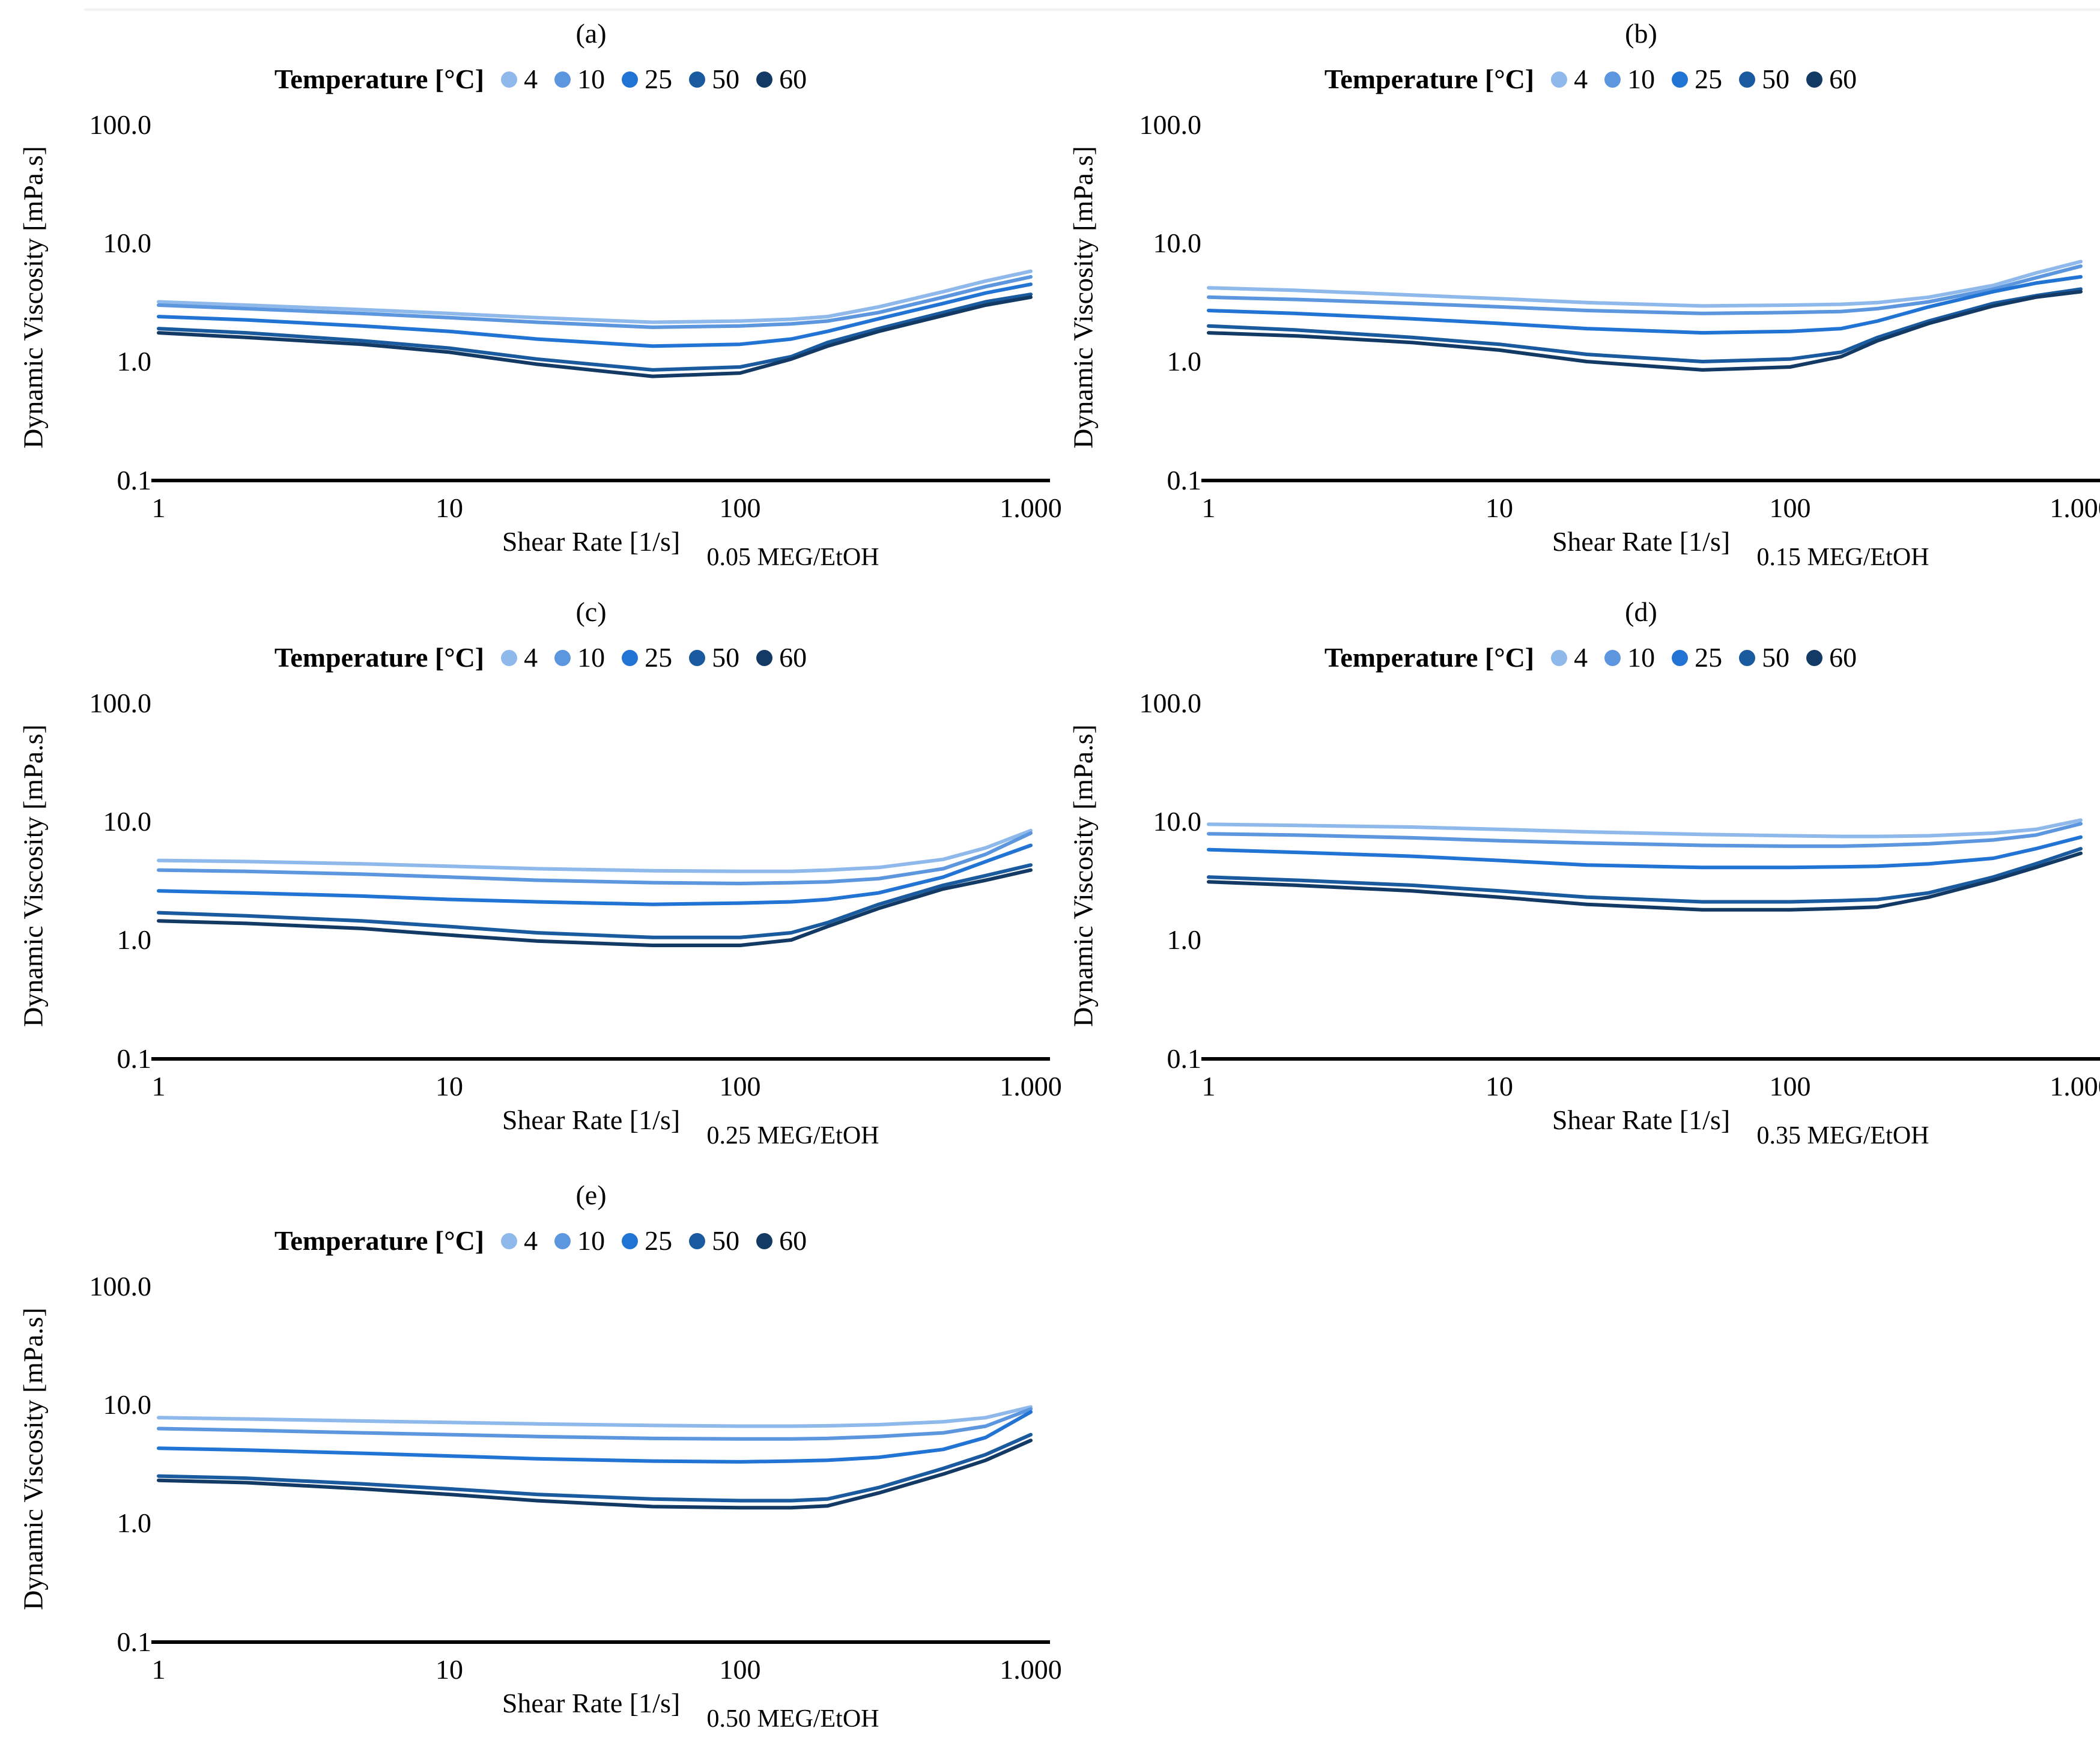  Describe the element at coordinates (1842, 557) in the screenshot. I see `meg-etoh-ratio-label: 0.15 MEG/EtOH` at that location.